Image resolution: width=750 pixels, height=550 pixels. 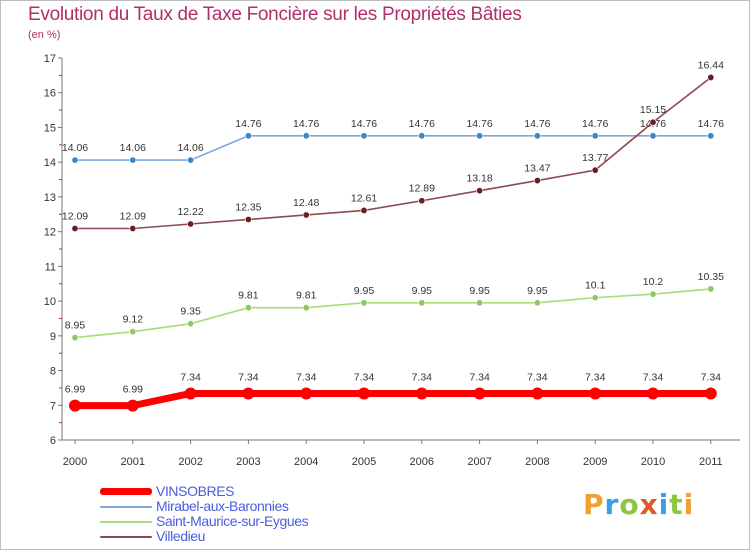 I want to click on logo-letter: t, so click(x=676, y=504).